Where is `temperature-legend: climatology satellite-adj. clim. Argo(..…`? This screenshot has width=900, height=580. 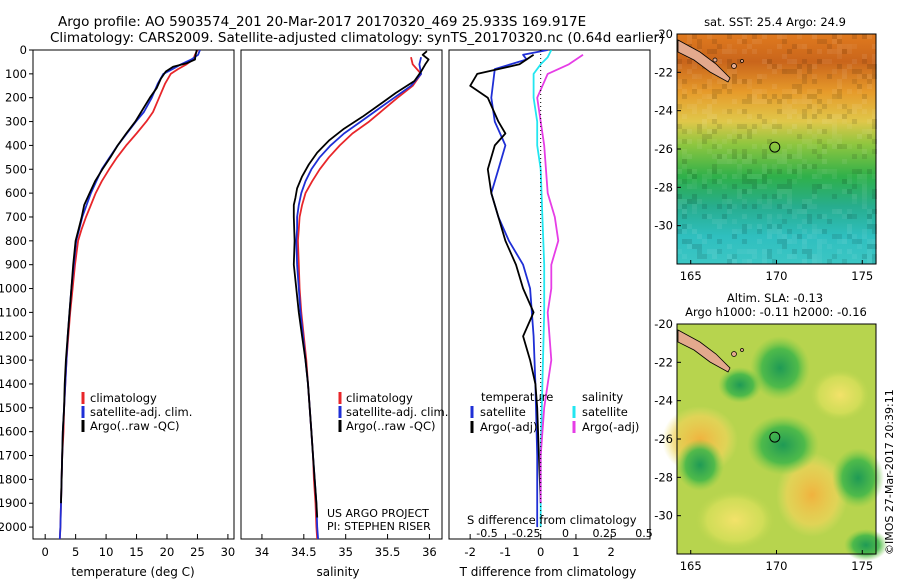 temperature-legend: climatology satellite-adj. clim. Argo(..… is located at coordinates (136, 412).